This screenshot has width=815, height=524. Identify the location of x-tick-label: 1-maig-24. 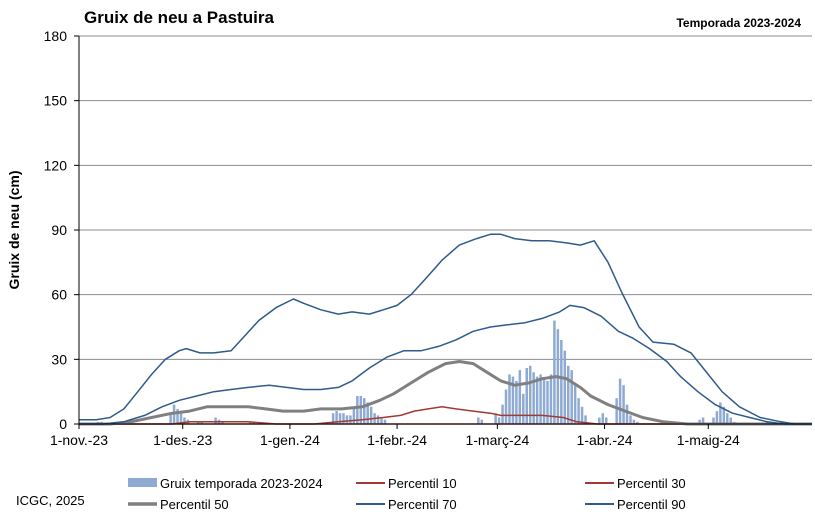
(708, 440).